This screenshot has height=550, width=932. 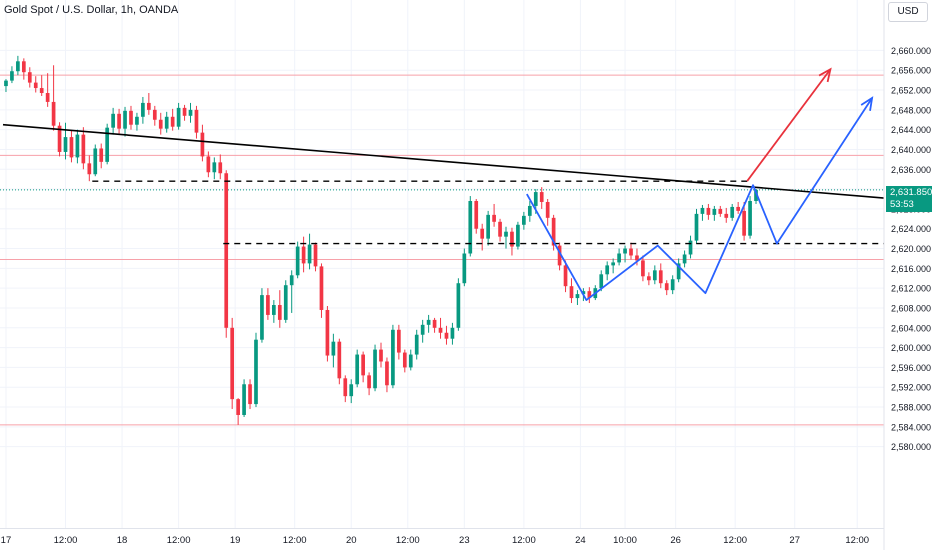 I want to click on y-tick-label: 2,592.000, so click(x=911, y=388).